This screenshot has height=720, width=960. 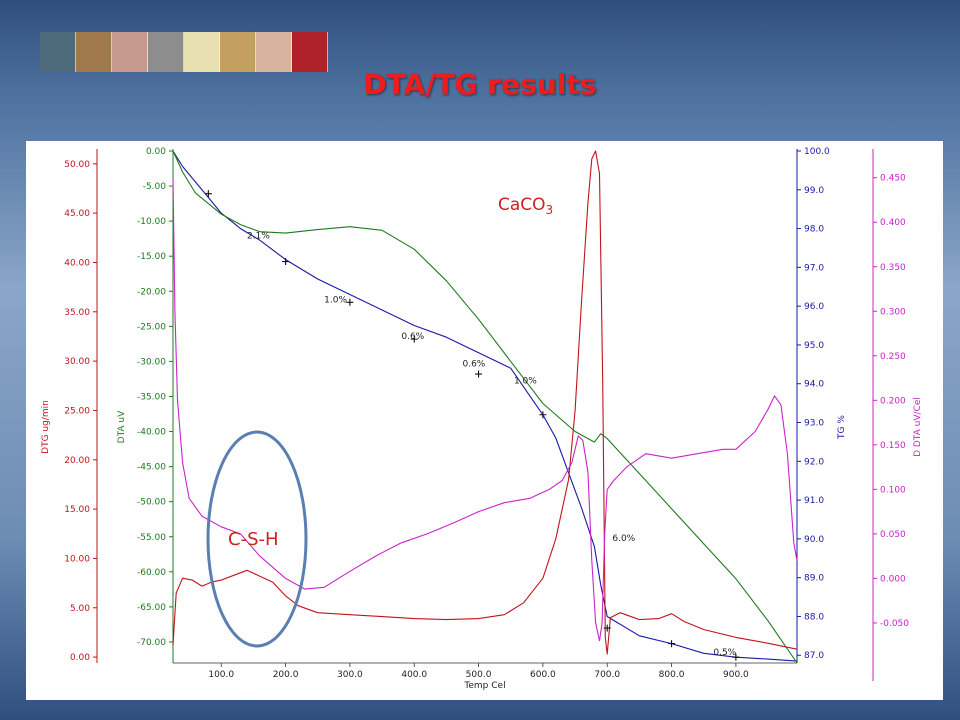 What do you see at coordinates (893, 579) in the screenshot?
I see `ddta-tick-label: 0.000` at bounding box center [893, 579].